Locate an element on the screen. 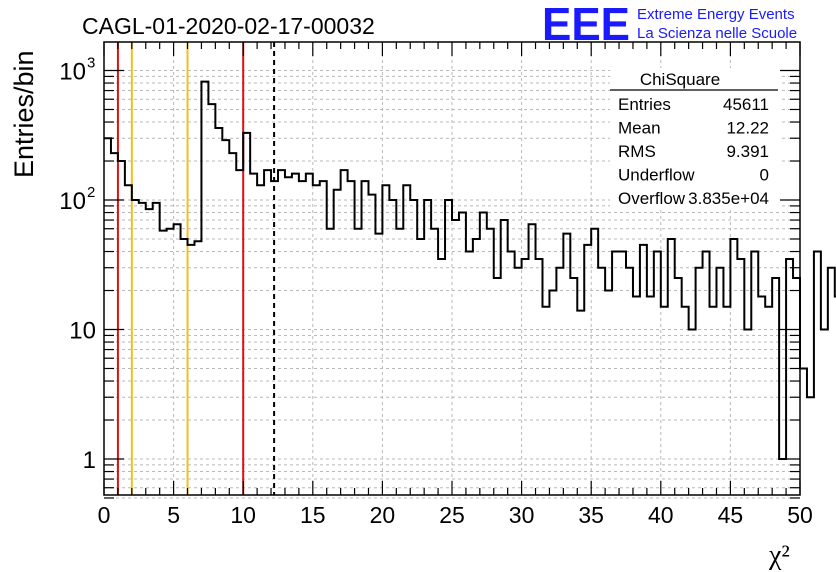 The width and height of the screenshot is (836, 572). x-tick-label: 0 is located at coordinates (104, 515).